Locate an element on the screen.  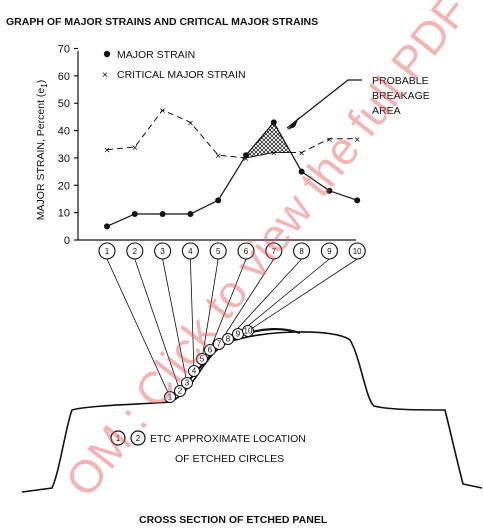
y-tick-label: 20 is located at coordinates (64, 186).